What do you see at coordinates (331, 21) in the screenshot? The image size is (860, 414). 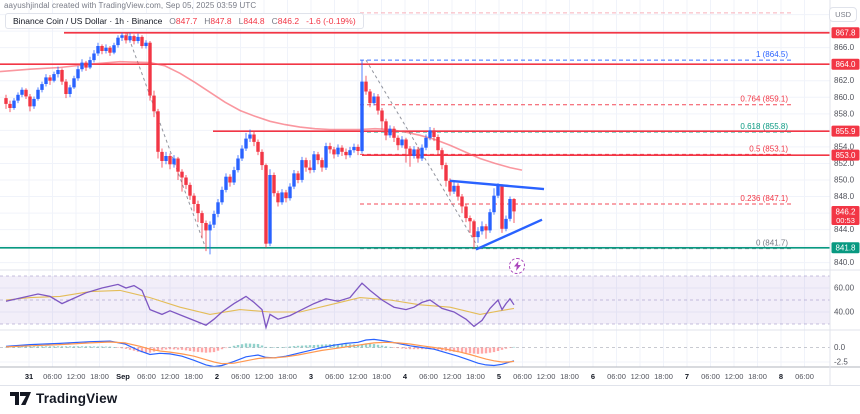 I see `change-label: -1.6 (-0.19%)` at bounding box center [331, 21].